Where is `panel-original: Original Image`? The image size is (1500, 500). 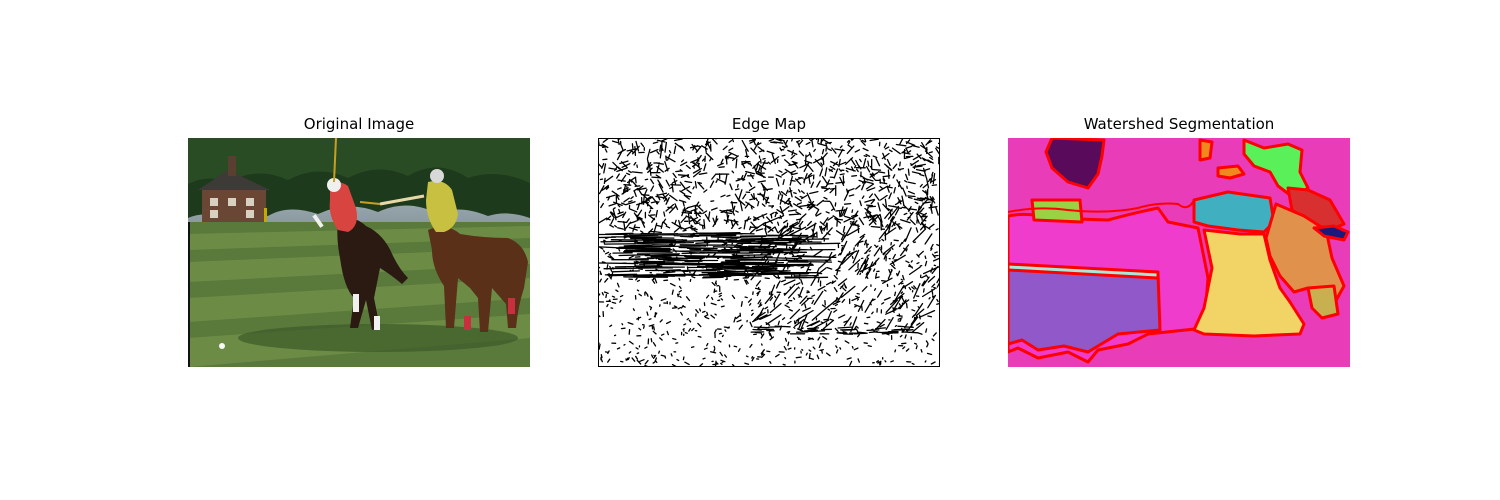 panel-original: Original Image is located at coordinates (359, 240).